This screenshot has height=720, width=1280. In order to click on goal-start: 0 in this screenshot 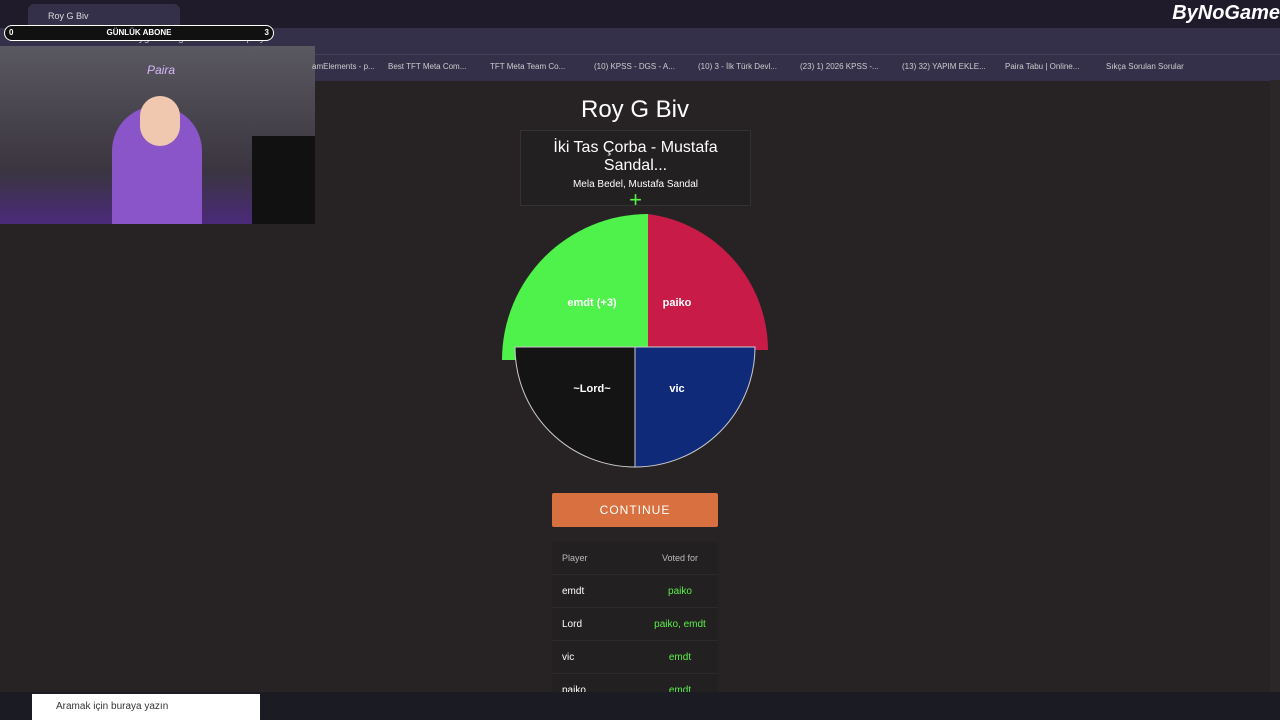, I will do `click(11, 32)`.